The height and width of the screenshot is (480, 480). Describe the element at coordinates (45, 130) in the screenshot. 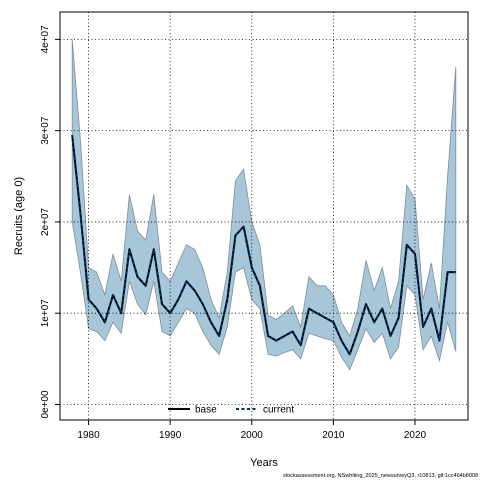

I see `y-tick-label-3: 3e+07` at that location.